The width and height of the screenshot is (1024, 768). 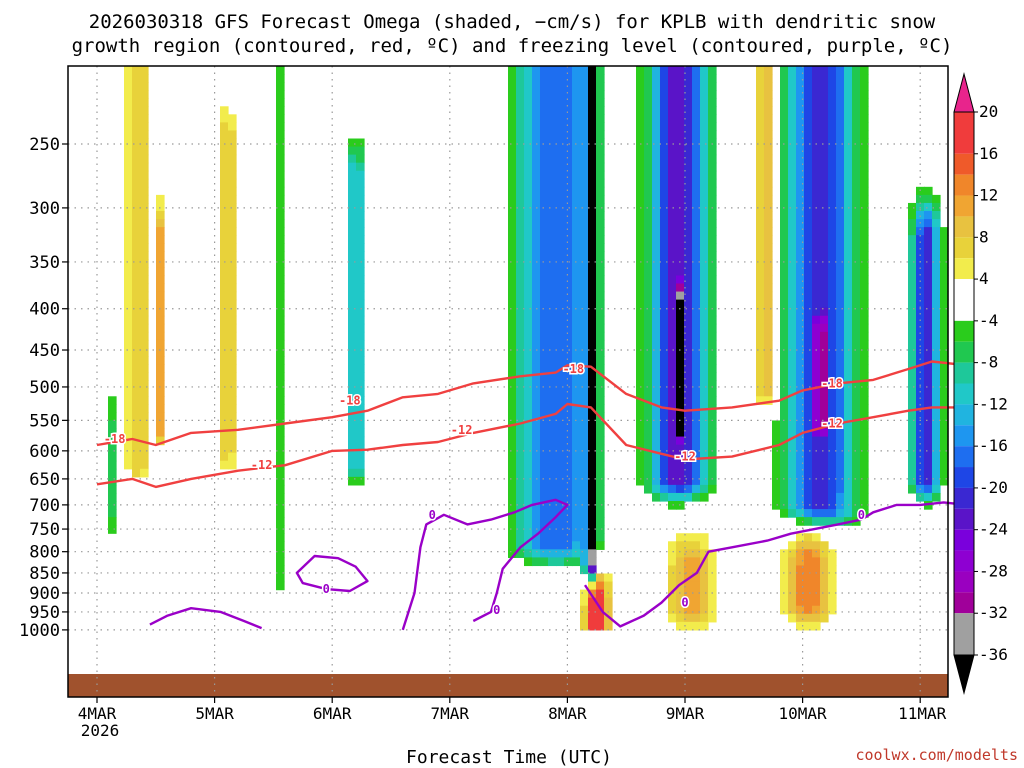 What do you see at coordinates (44, 421) in the screenshot?
I see `y-tick-label: 550` at bounding box center [44, 421].